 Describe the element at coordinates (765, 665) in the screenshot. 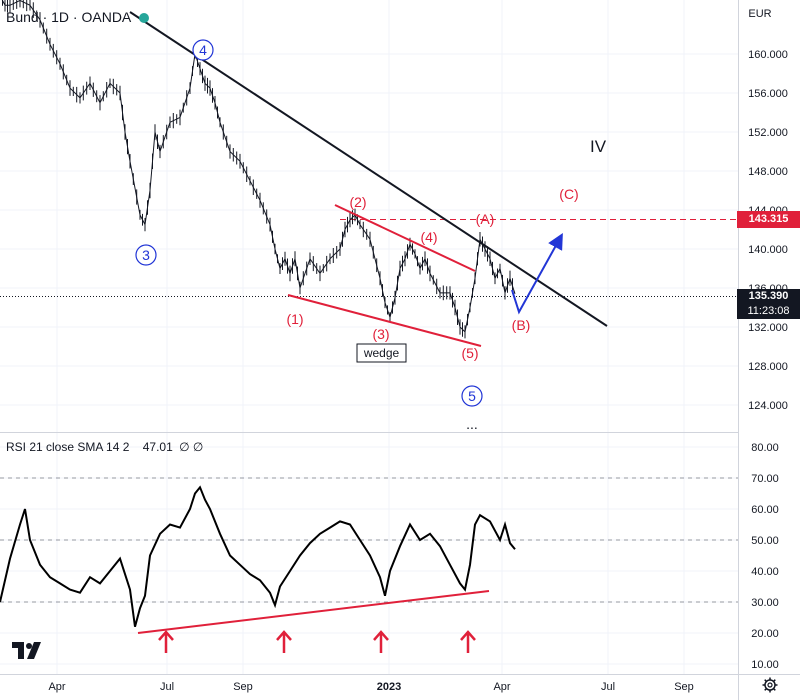

I see `rsi-tick-label-0: 10.00` at that location.